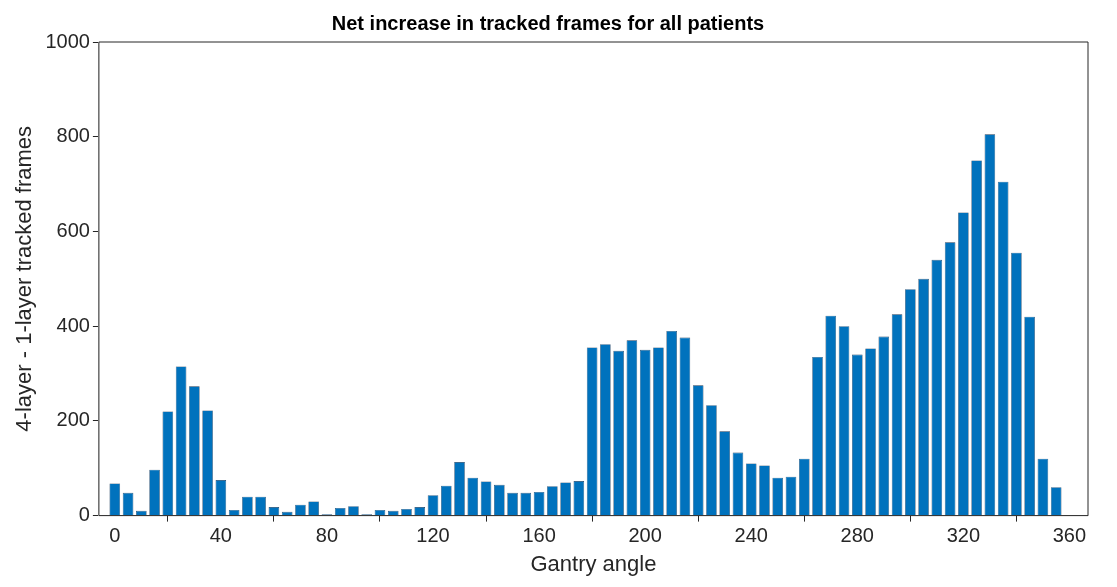  I want to click on x-axis-title: Gantry angle, so click(593, 563).